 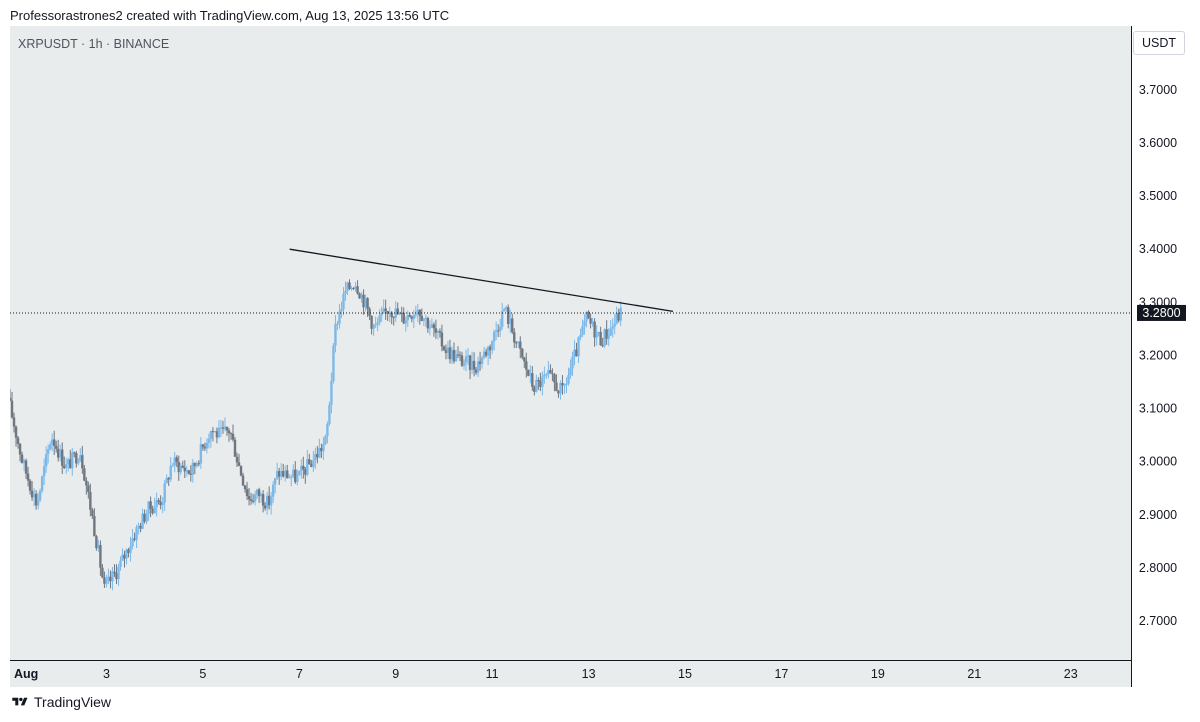 I want to click on time-tick-label: Aug, so click(x=26, y=674).